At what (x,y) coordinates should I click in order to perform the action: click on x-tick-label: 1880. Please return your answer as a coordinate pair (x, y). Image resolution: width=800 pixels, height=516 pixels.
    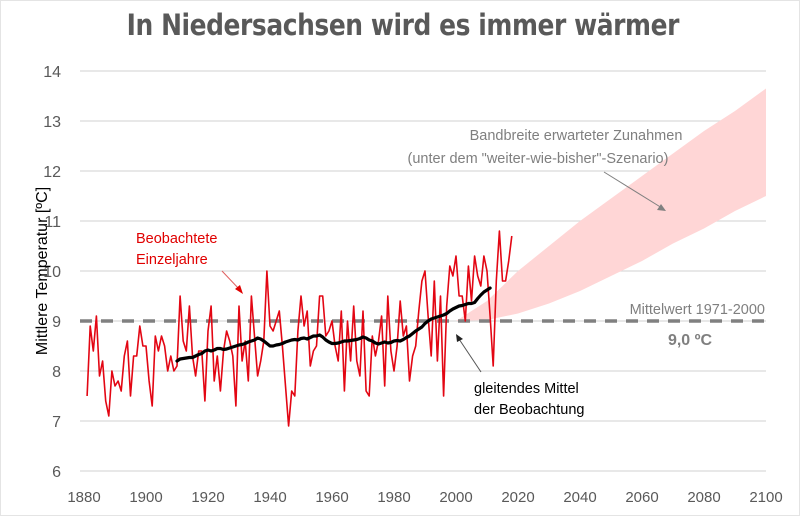
    Looking at the image, I should click on (83, 497).